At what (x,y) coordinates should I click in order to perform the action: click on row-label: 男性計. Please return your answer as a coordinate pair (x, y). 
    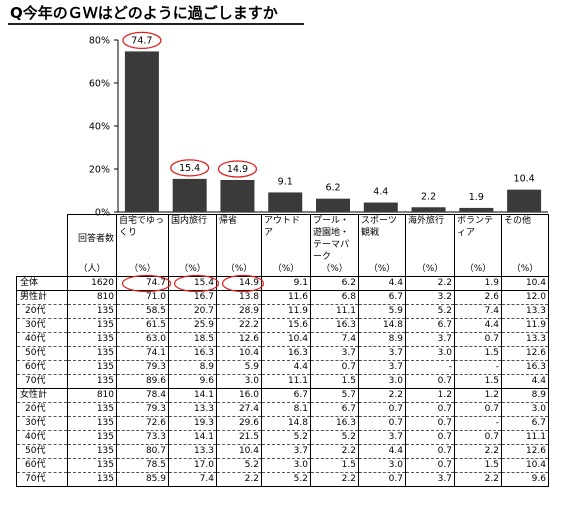
    Looking at the image, I should click on (42, 297).